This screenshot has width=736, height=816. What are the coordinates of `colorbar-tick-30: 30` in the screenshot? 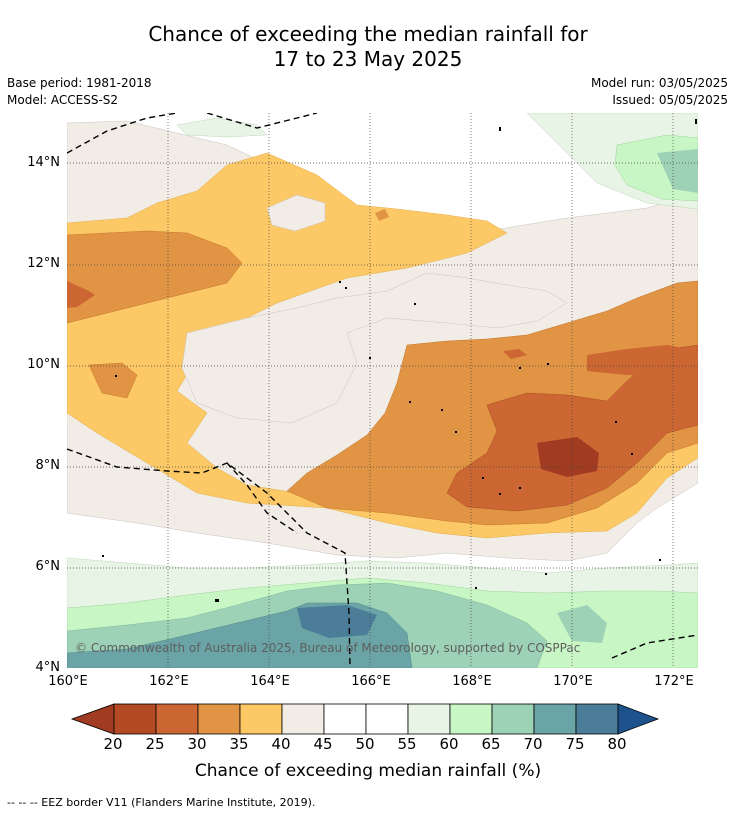 It's located at (197, 744).